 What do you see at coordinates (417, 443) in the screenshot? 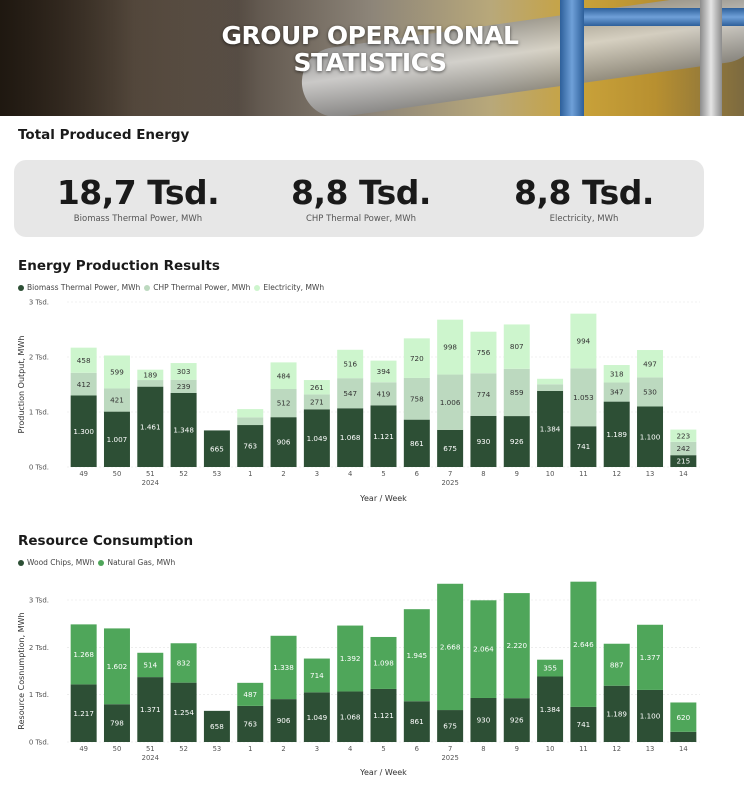
I see `data-label: 861` at bounding box center [417, 443].